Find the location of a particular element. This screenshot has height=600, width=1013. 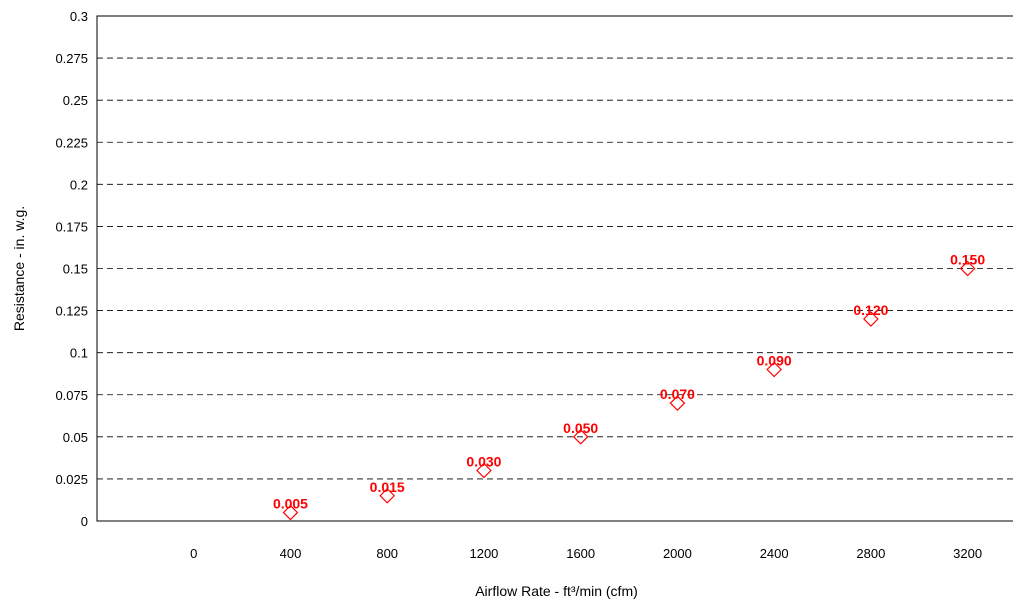

x-tick-label: 3200 is located at coordinates (967, 553).